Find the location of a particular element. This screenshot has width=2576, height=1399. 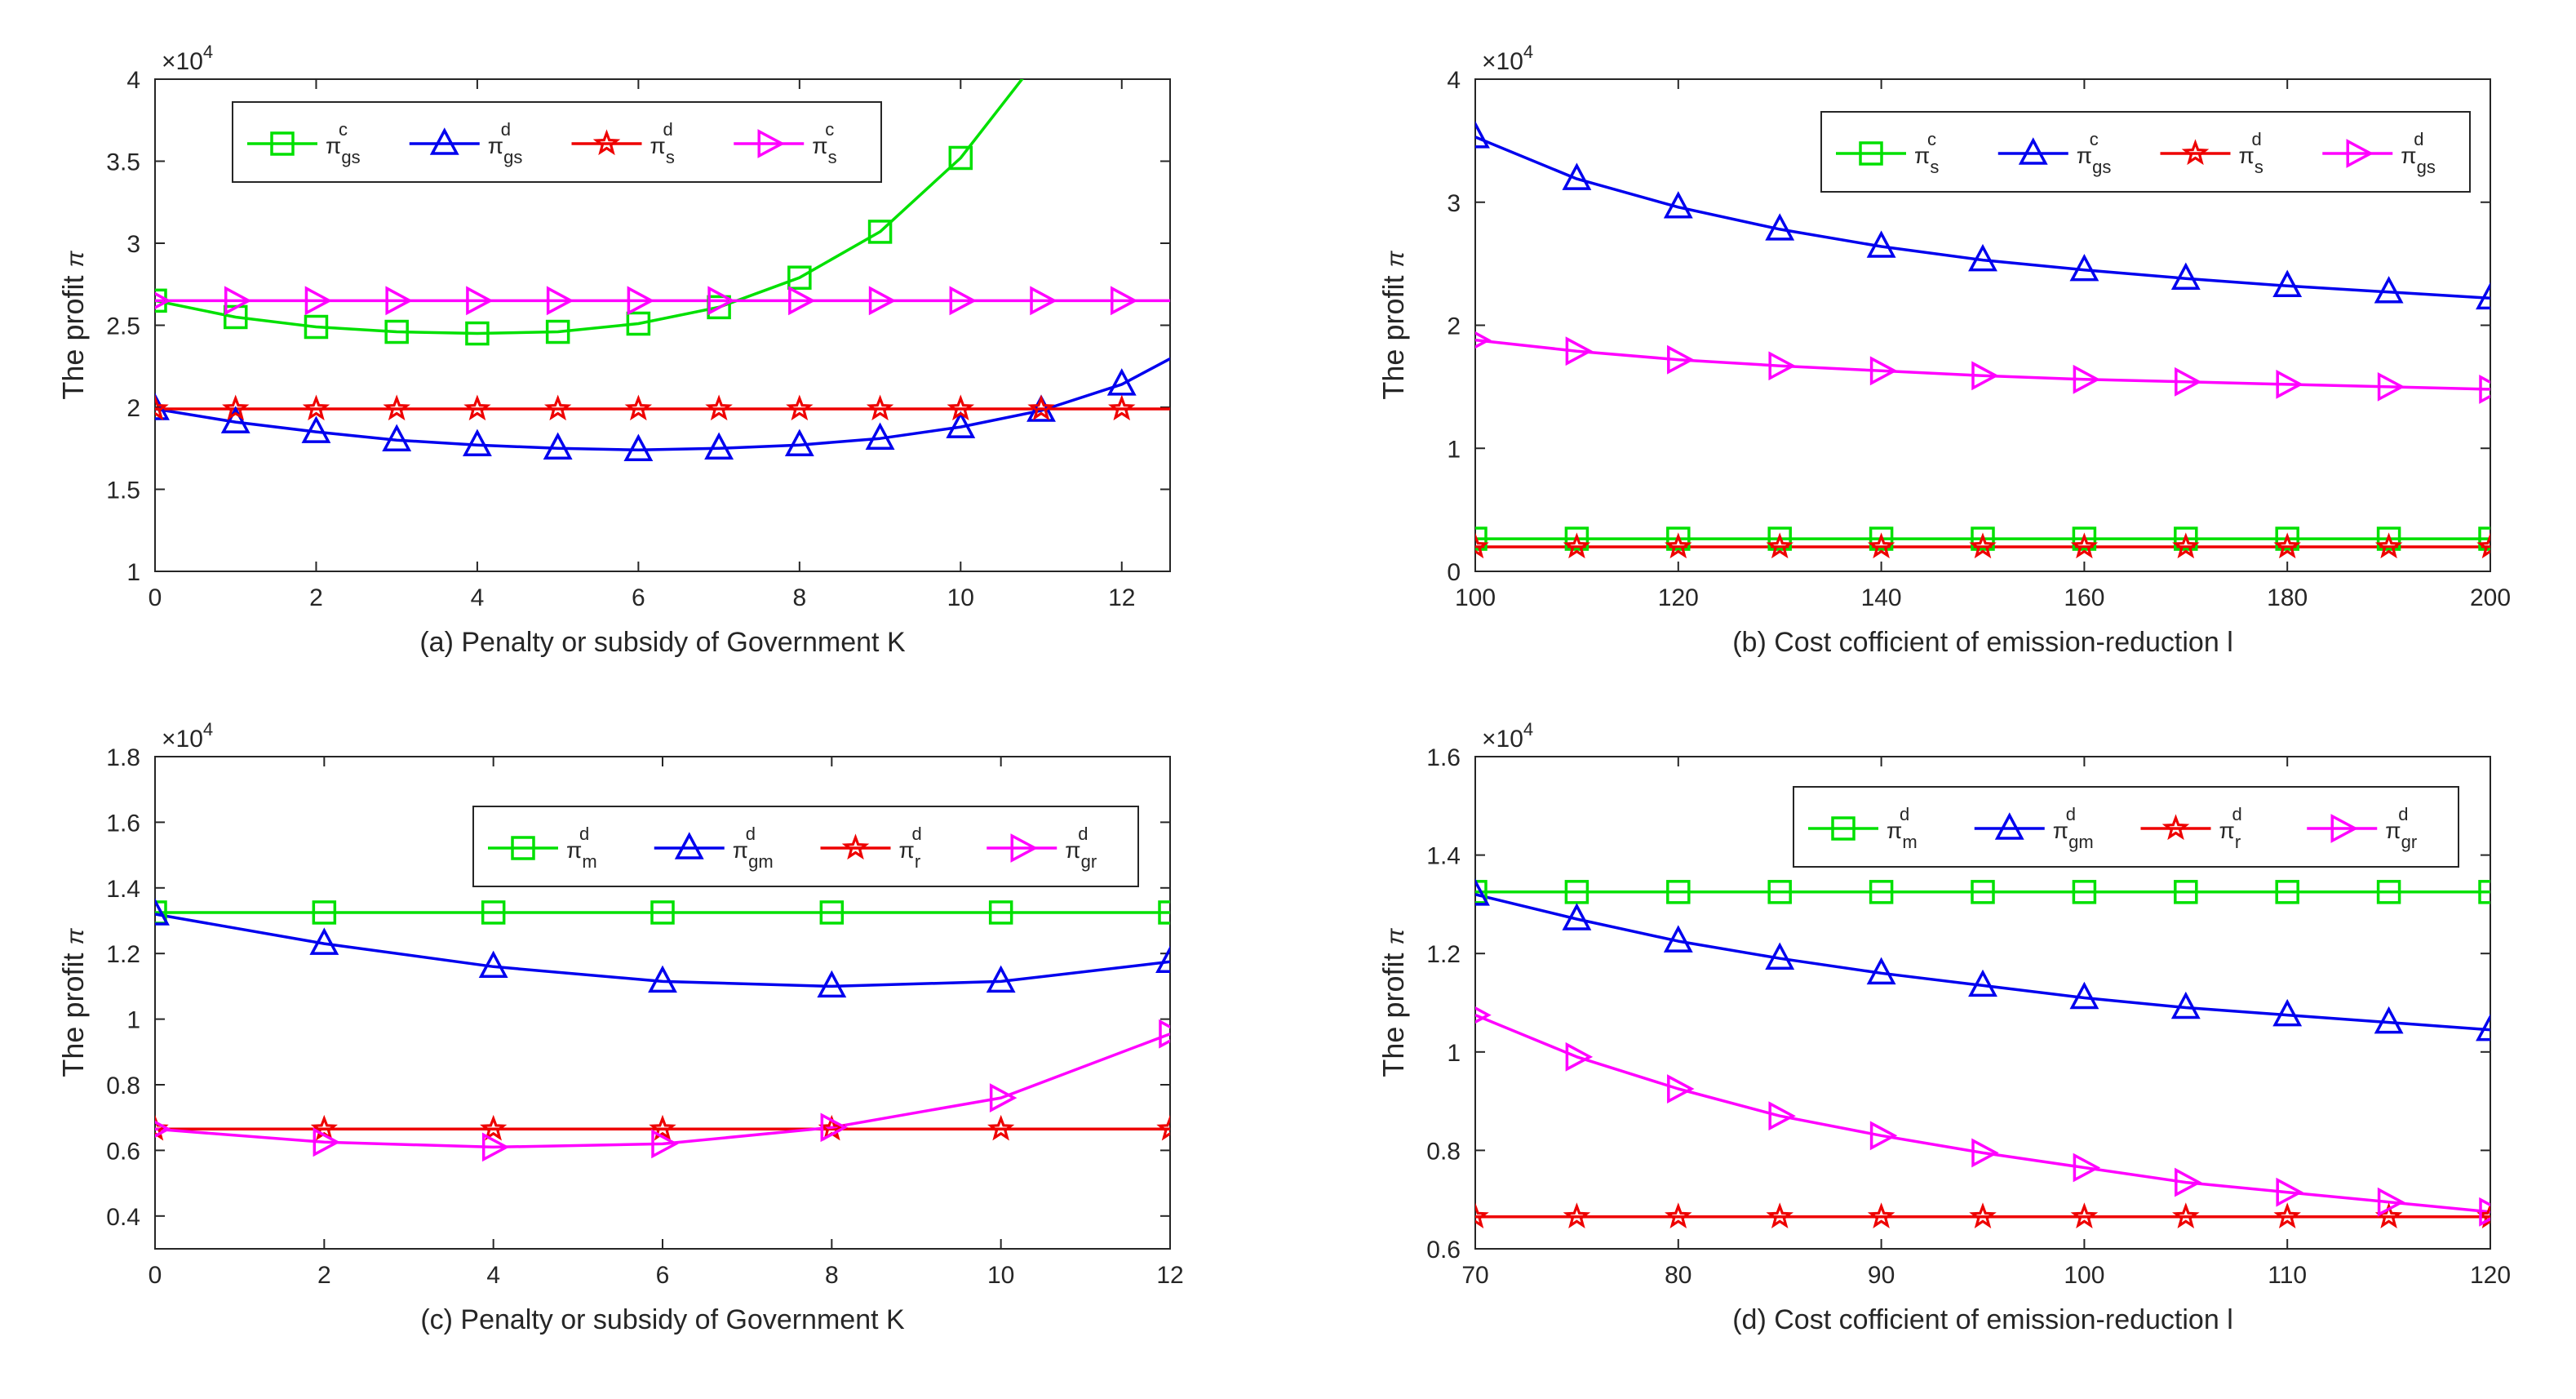

y-tick-label: 4 is located at coordinates (133, 80).